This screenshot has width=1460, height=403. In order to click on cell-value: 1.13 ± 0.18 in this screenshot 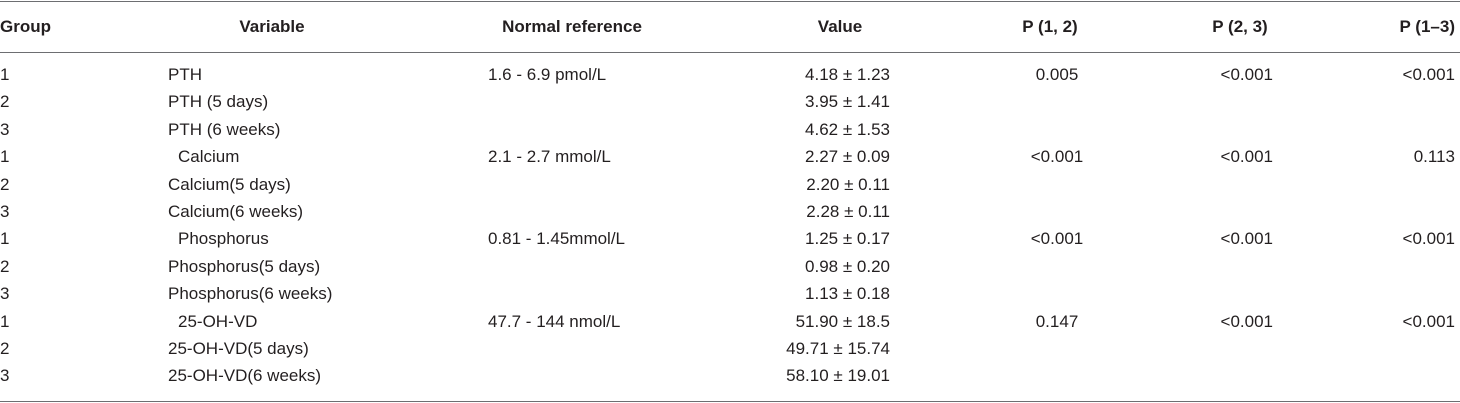, I will do `click(847, 294)`.